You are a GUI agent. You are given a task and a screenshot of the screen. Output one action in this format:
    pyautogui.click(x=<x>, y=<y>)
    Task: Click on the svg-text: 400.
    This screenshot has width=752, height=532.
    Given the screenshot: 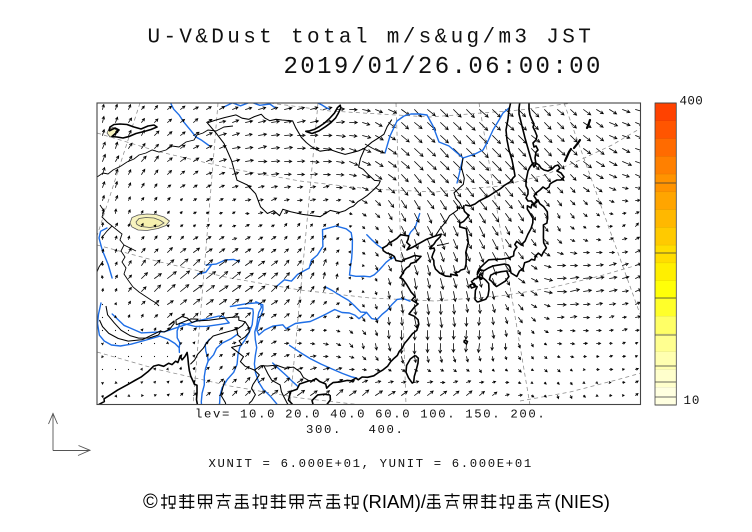 What is the action you would take?
    pyautogui.click(x=387, y=430)
    